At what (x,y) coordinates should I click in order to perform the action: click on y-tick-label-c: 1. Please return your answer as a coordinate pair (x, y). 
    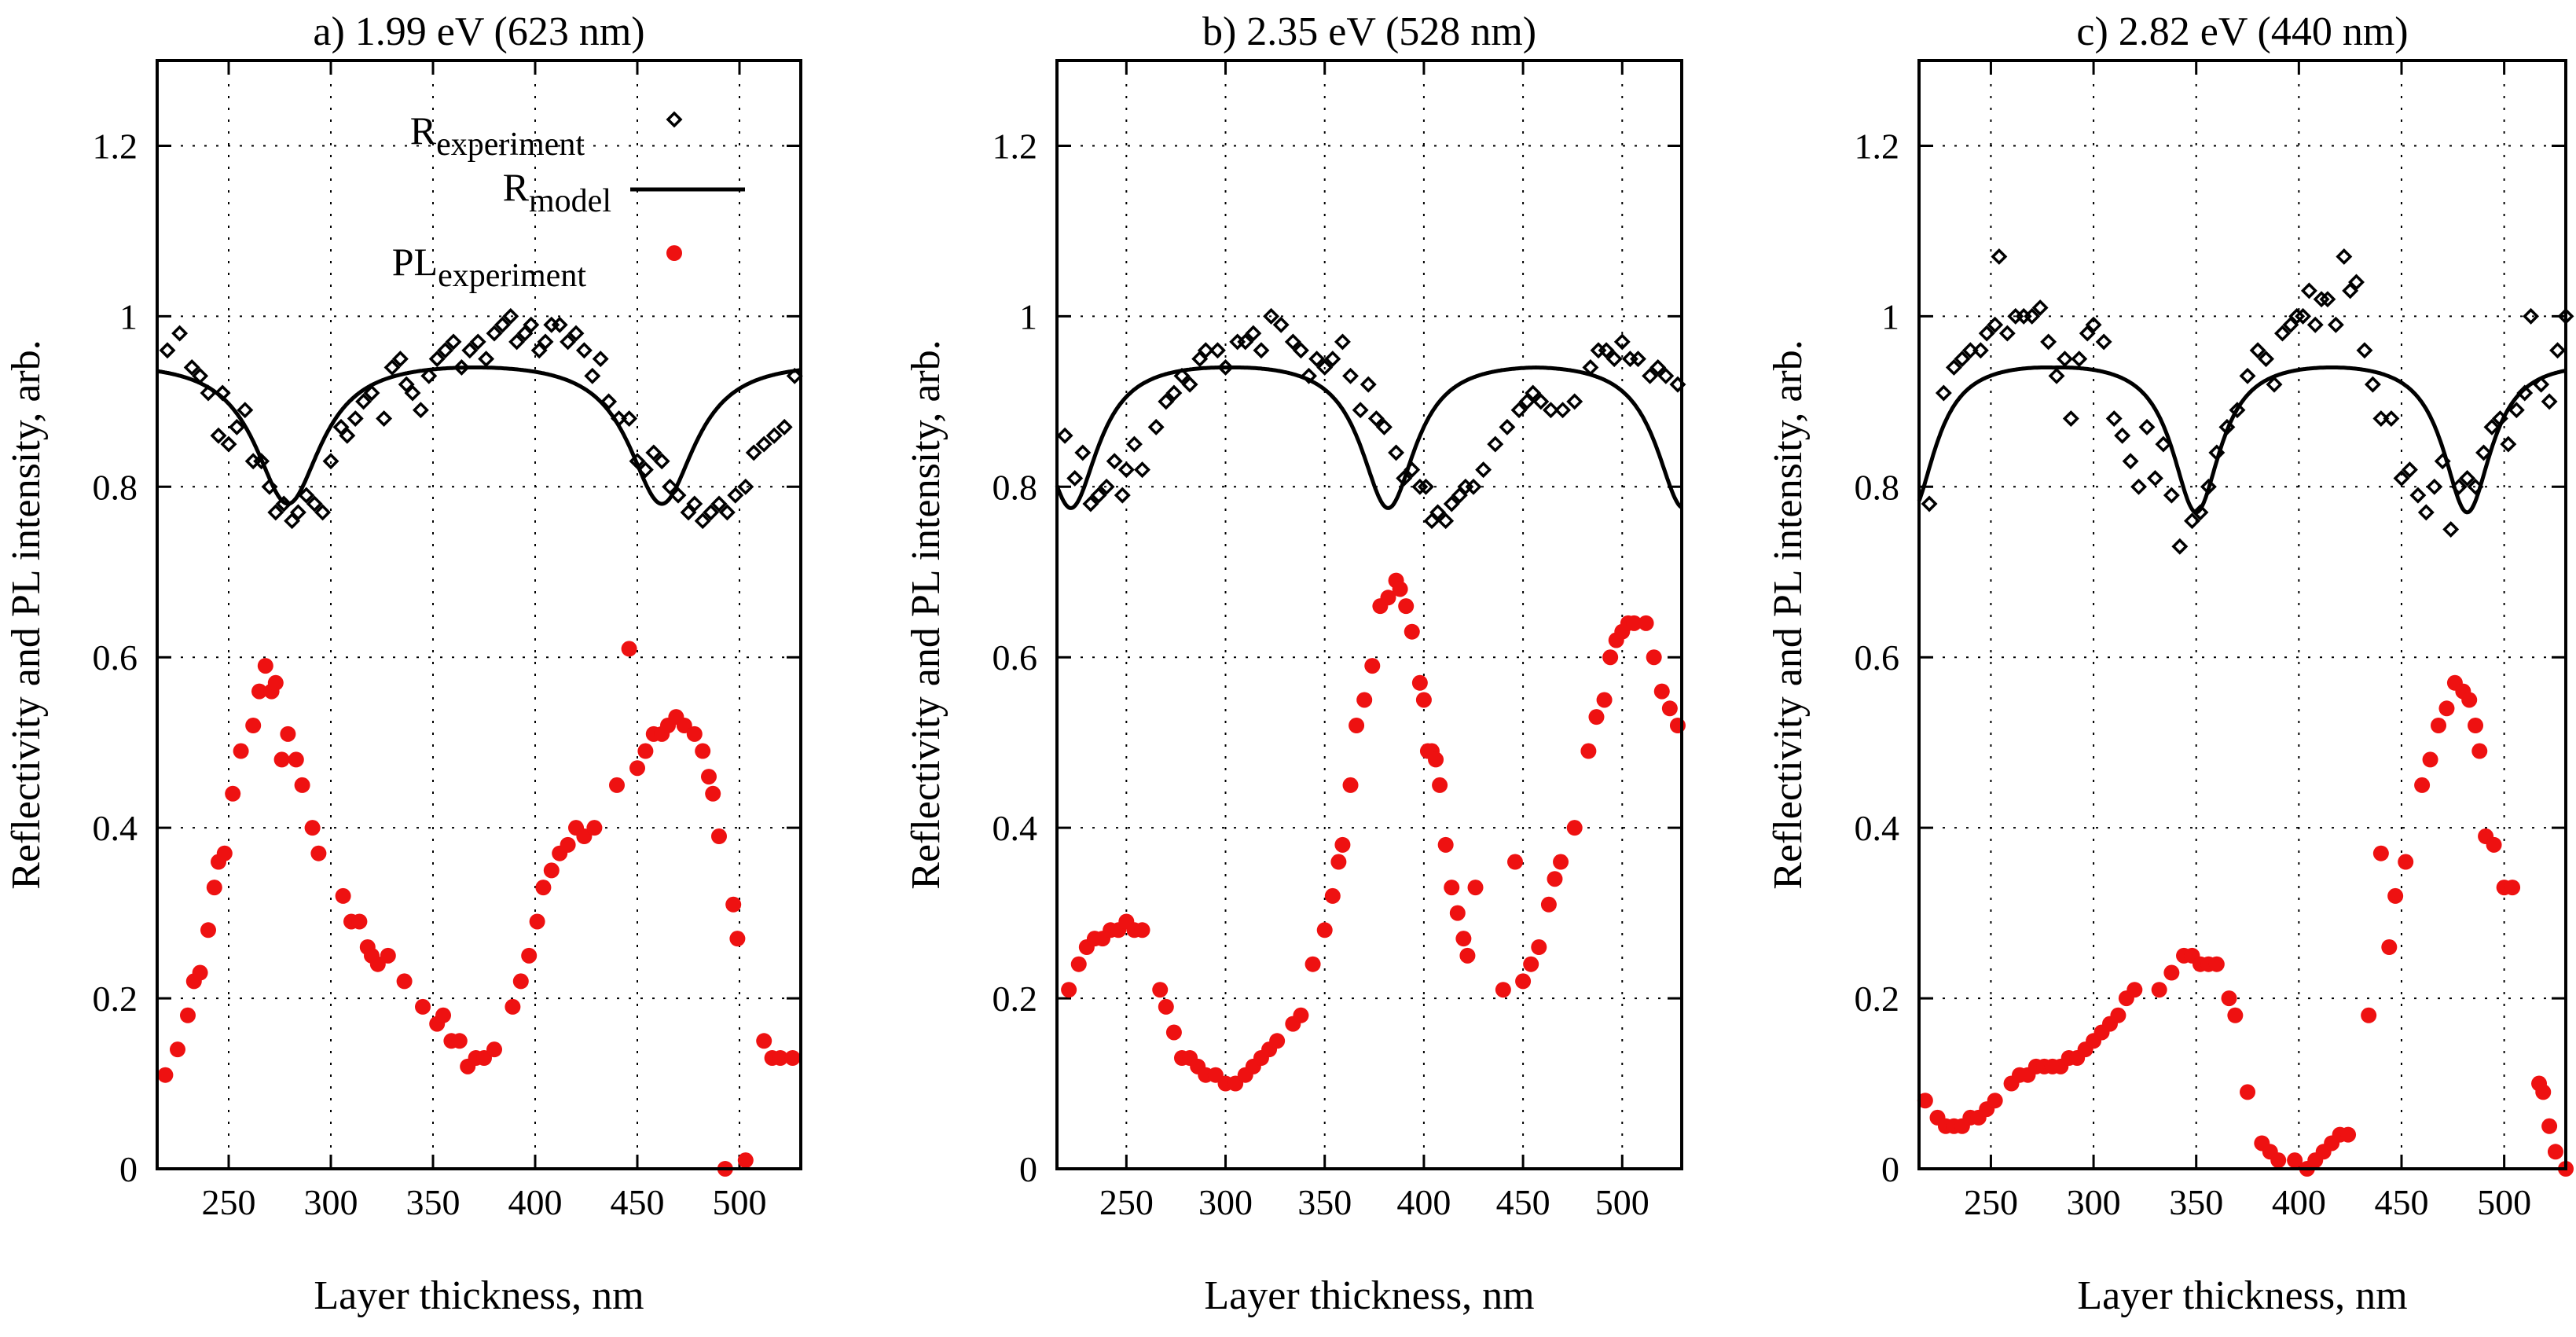
    Looking at the image, I should click on (1890, 316).